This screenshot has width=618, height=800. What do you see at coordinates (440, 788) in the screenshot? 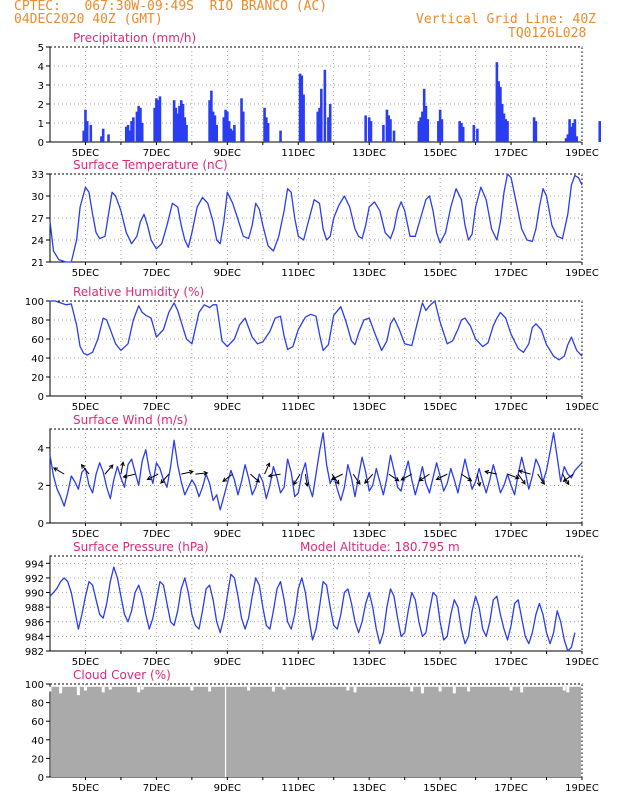
I see `cloud-xtick-label: 15DEC` at bounding box center [440, 788].